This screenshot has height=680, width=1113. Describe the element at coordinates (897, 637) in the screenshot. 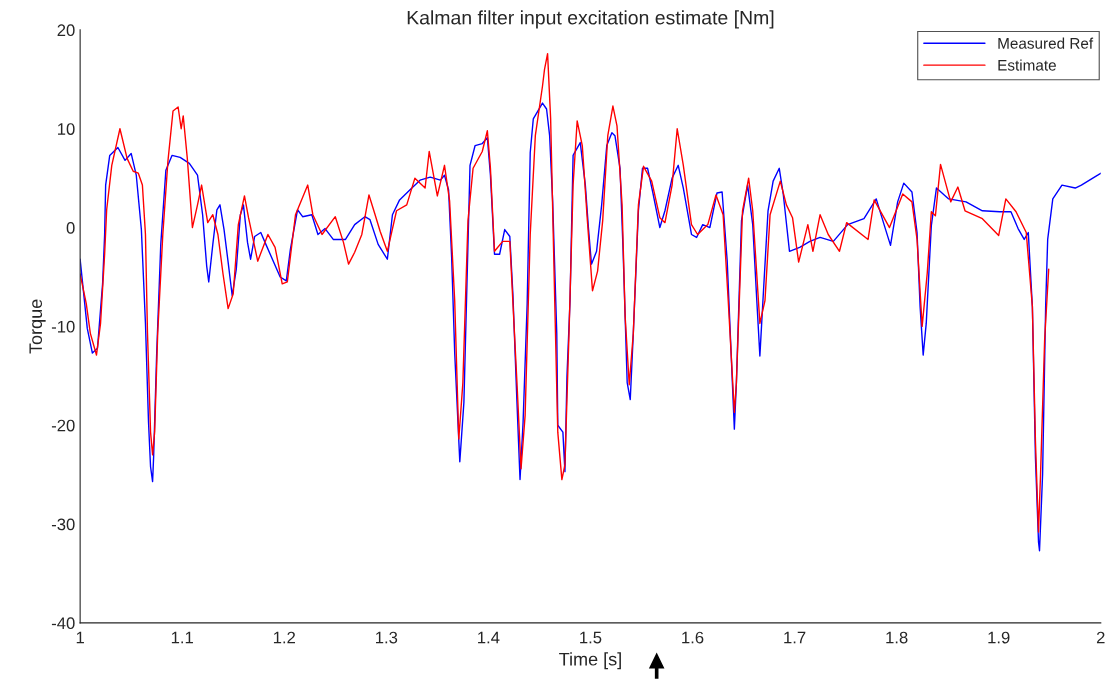

I see `x-tick-label: 1.8` at that location.